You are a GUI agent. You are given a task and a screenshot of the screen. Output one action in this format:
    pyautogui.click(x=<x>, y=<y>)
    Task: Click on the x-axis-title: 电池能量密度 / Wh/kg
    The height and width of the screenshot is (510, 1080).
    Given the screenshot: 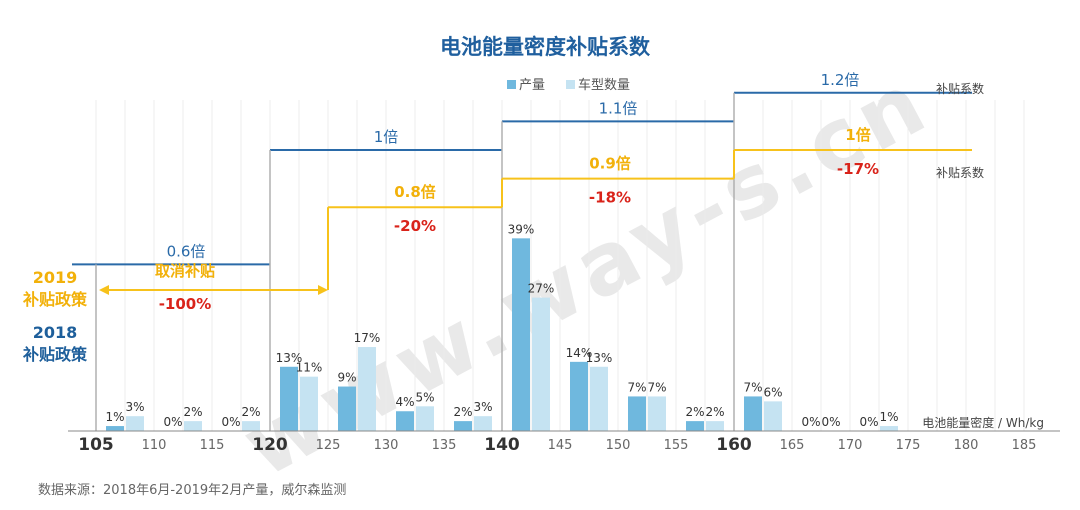 What is the action you would take?
    pyautogui.click(x=983, y=422)
    